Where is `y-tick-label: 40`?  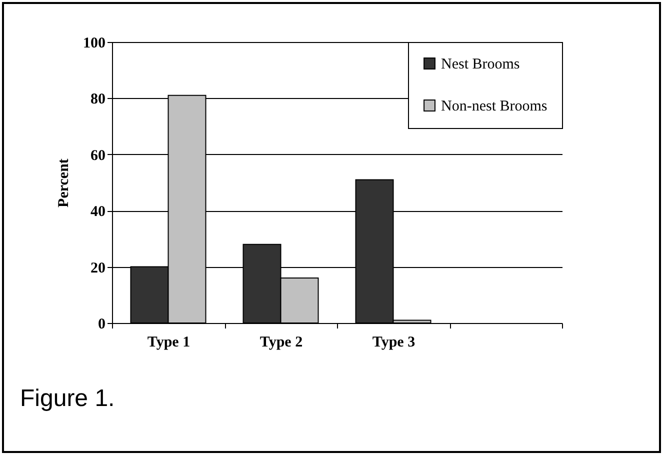 y-tick-label: 40 is located at coordinates (98, 212).